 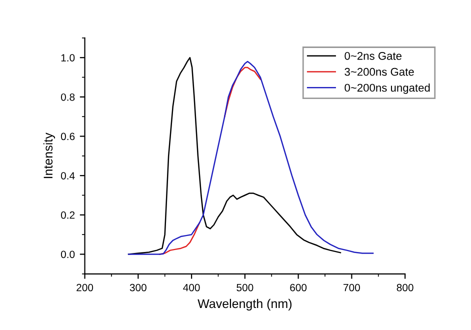 What do you see at coordinates (67, 215) in the screenshot?
I see `y-tick-label: 0.2` at bounding box center [67, 215].